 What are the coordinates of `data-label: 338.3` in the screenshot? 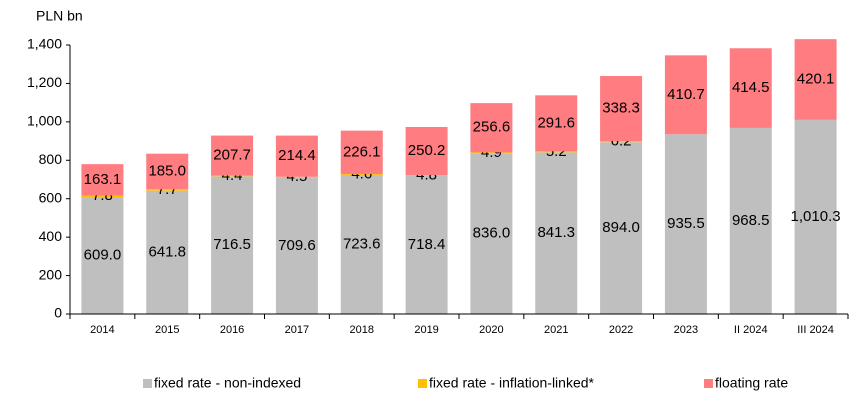 It's located at (621, 108).